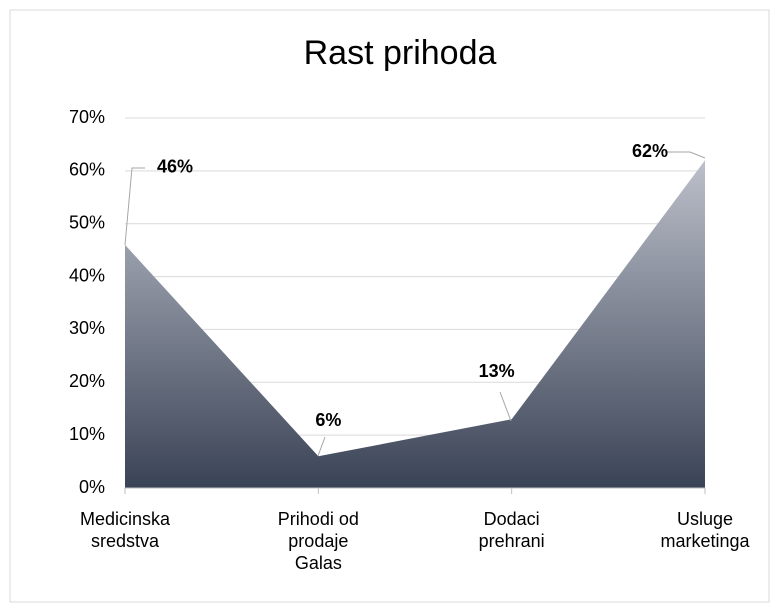  Describe the element at coordinates (650, 151) in the screenshot. I see `data-label: 62%` at that location.